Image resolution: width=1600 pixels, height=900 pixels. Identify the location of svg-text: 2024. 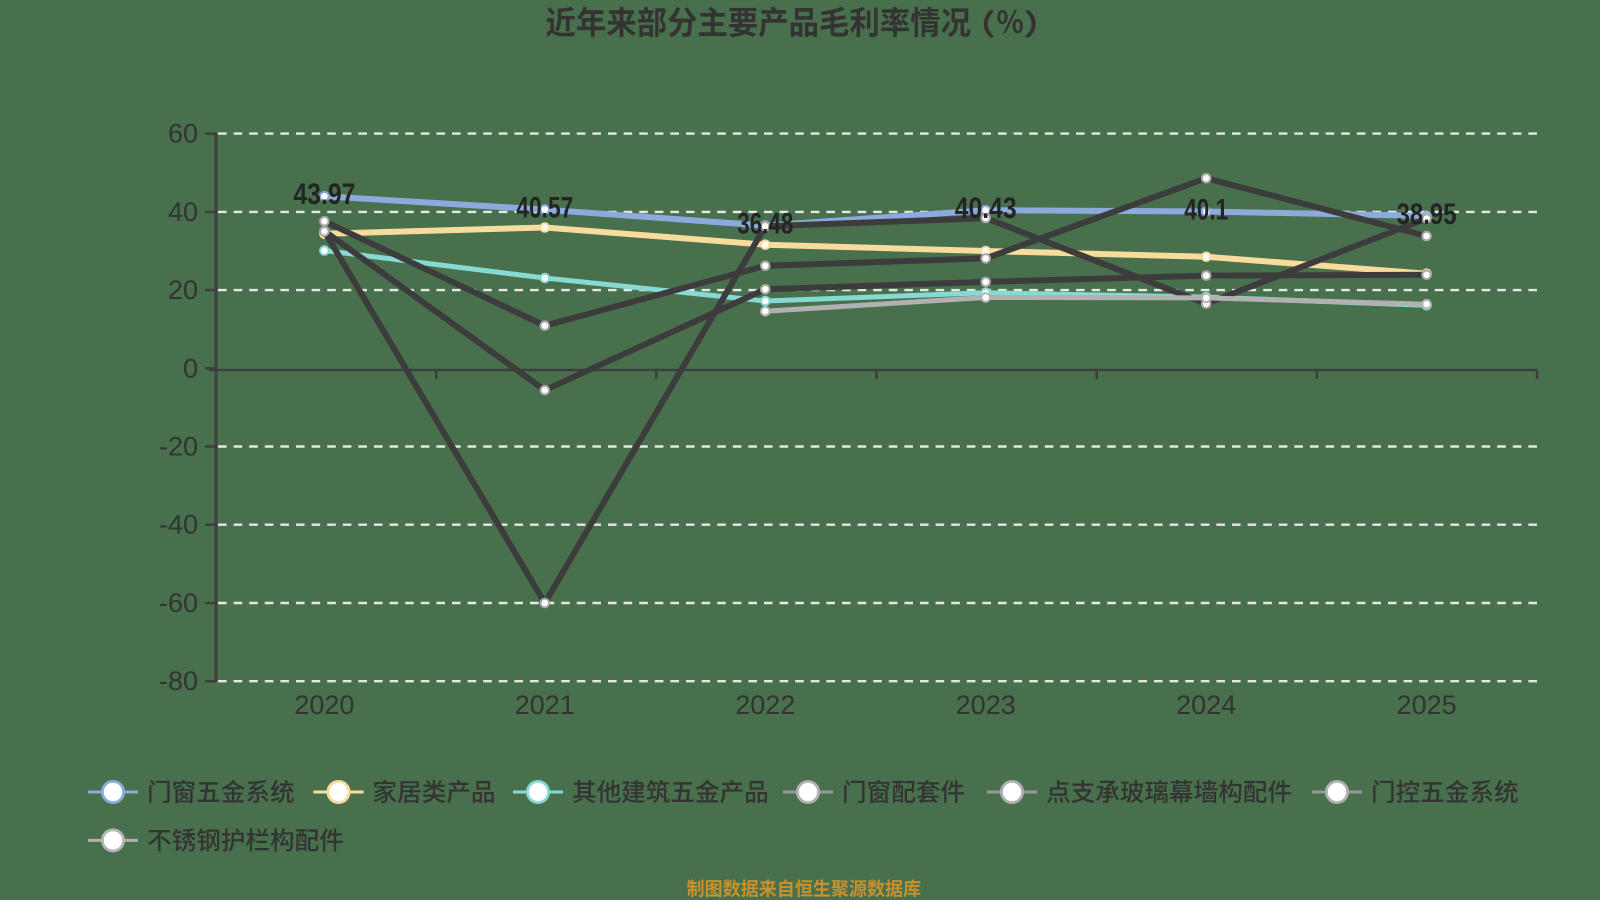
(1206, 705).